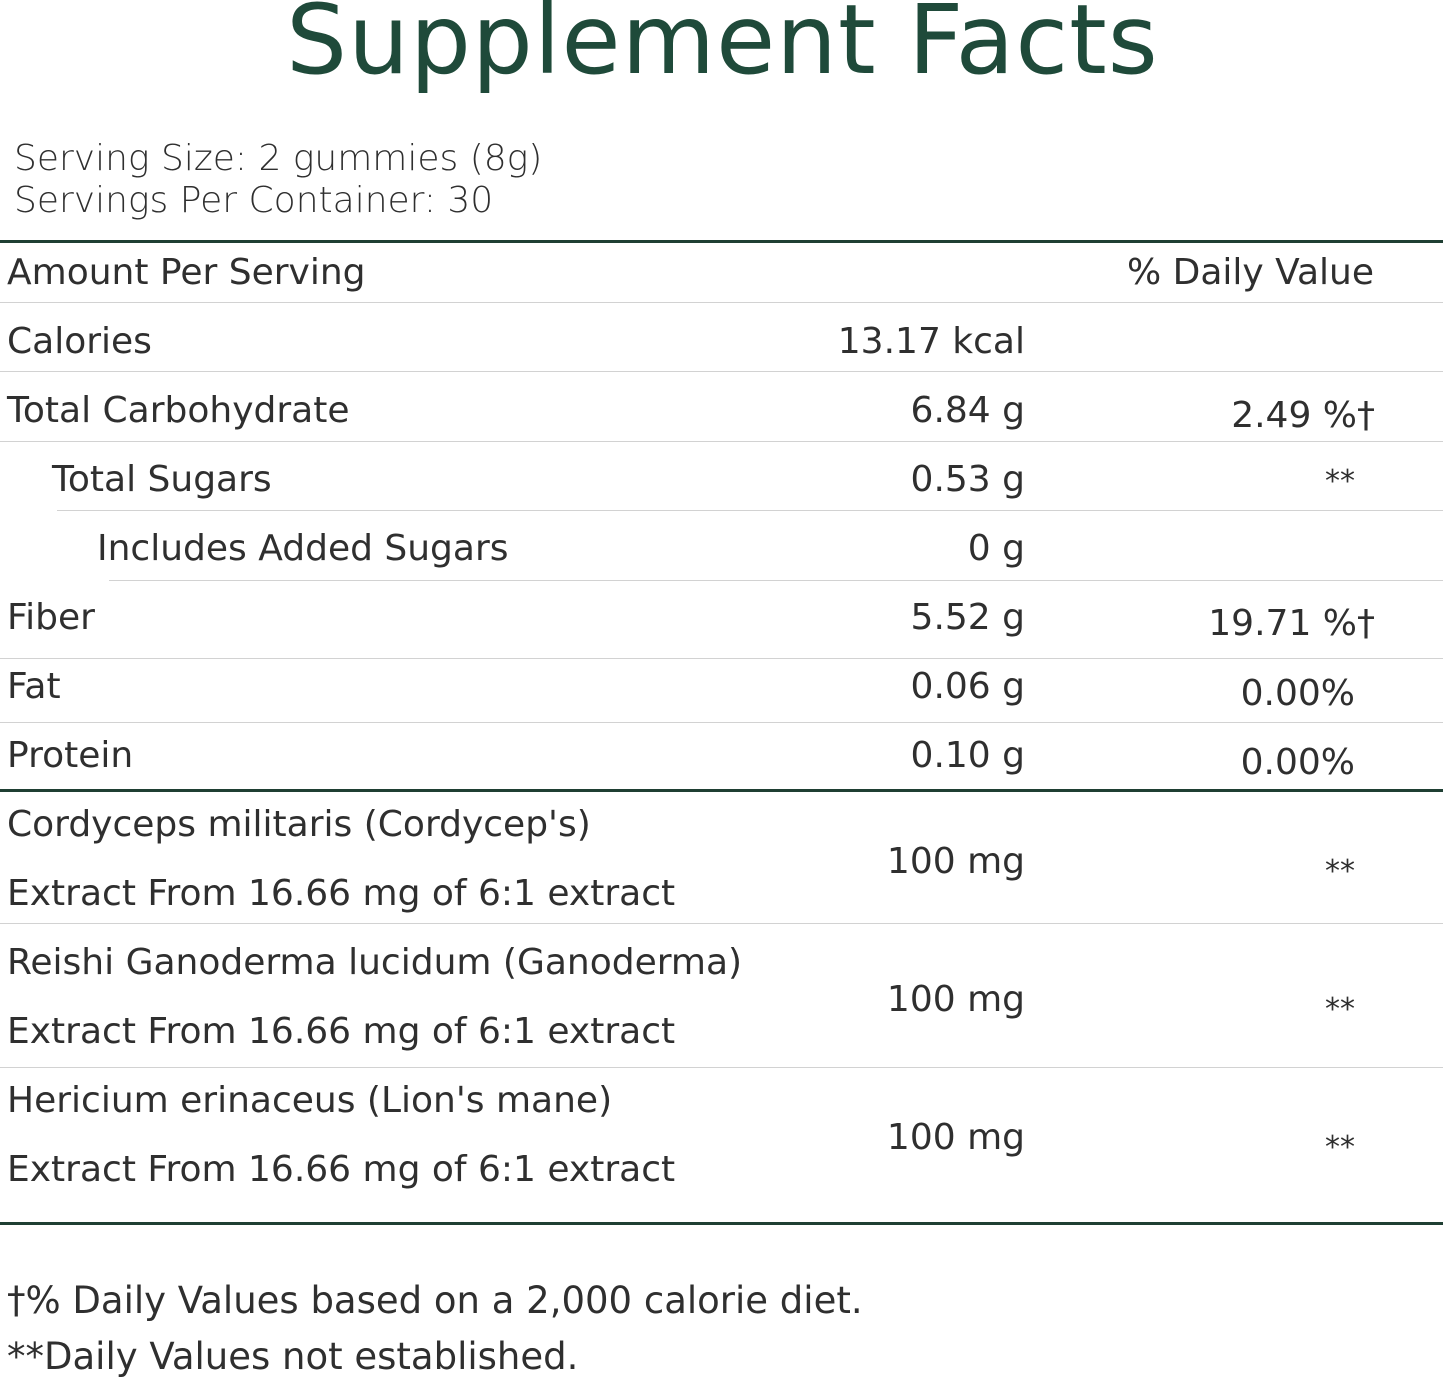 Image resolution: width=1445 pixels, height=1382 pixels. What do you see at coordinates (178, 410) in the screenshot?
I see `nutrient-name: Total Carbohydrate` at bounding box center [178, 410].